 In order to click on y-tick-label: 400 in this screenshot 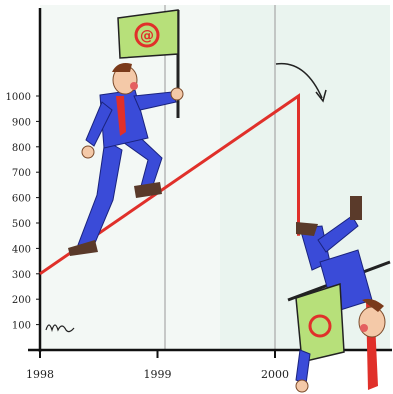, I will do `click(21, 249)`.